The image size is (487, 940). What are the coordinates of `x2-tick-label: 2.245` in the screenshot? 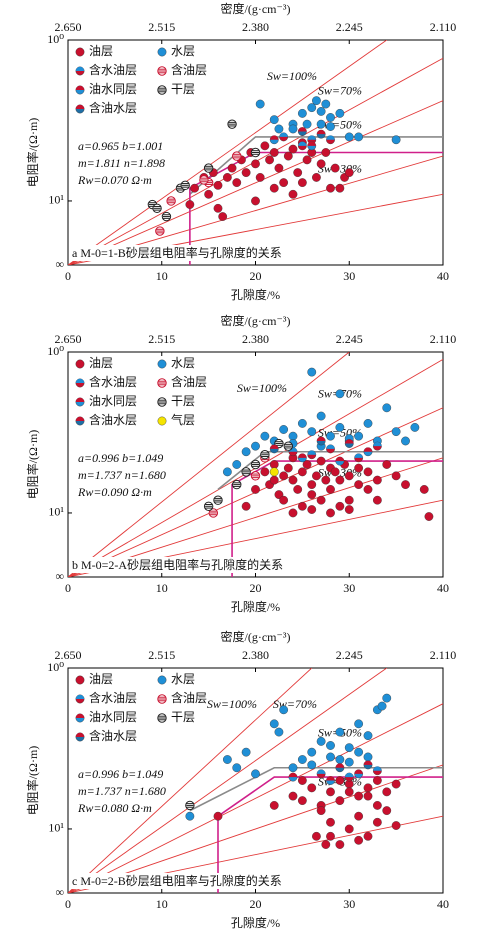 It's located at (349, 339).